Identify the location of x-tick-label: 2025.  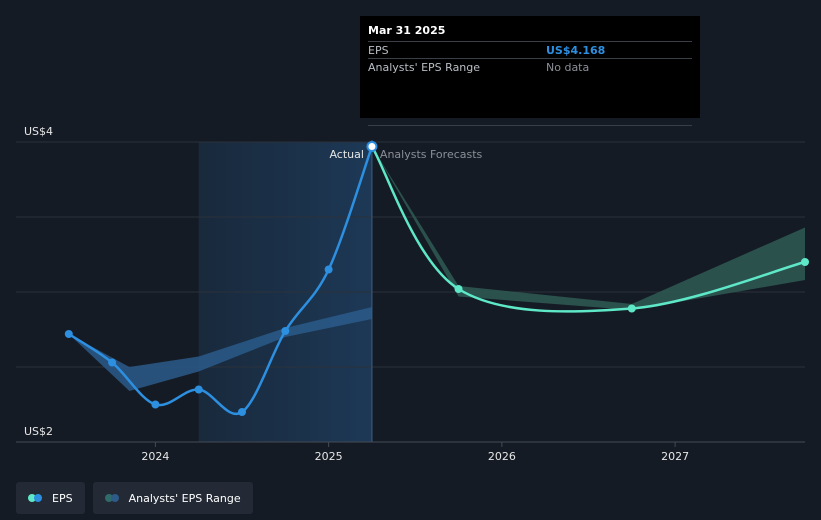
(329, 456).